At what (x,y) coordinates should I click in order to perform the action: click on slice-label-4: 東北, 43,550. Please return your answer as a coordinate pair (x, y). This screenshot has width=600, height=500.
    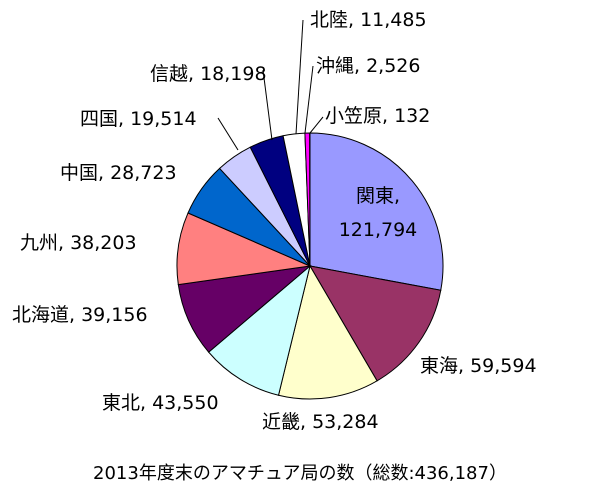
    Looking at the image, I should click on (160, 403).